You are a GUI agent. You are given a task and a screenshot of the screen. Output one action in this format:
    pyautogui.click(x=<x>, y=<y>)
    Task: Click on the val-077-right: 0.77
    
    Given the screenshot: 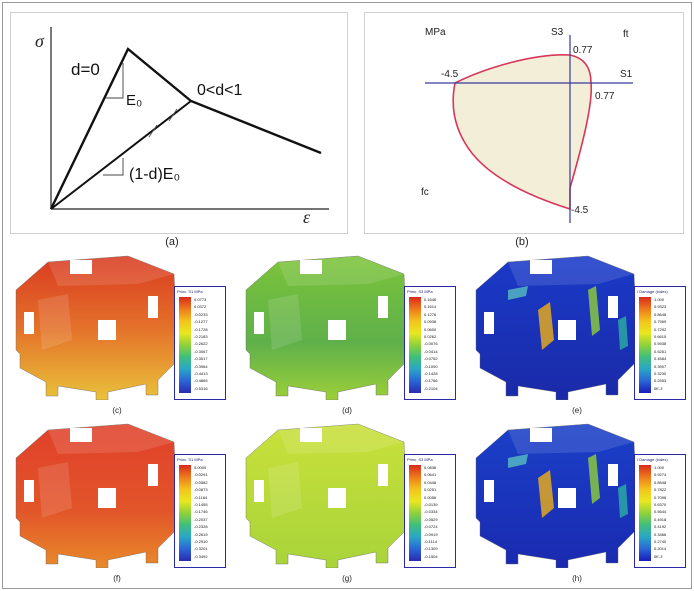 What is the action you would take?
    pyautogui.click(x=605, y=96)
    